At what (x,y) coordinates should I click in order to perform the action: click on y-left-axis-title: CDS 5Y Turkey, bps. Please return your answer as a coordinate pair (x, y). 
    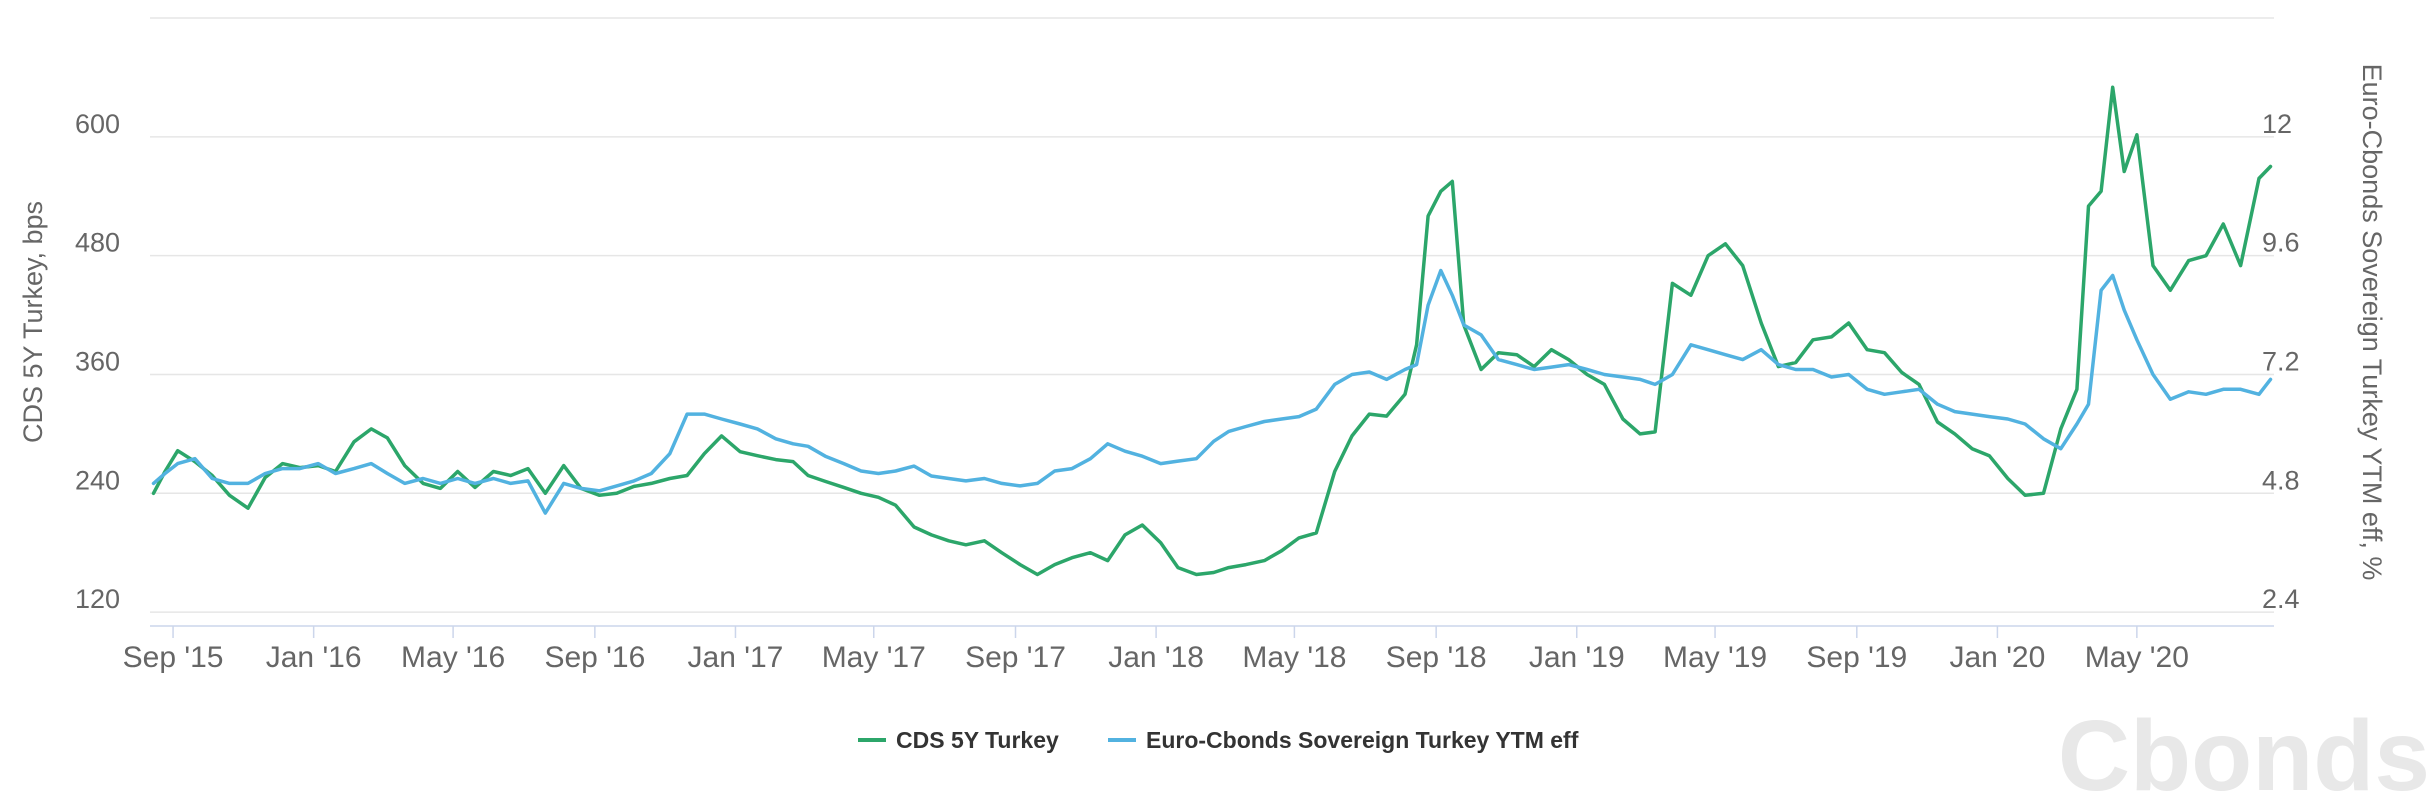
    Looking at the image, I should click on (33, 322).